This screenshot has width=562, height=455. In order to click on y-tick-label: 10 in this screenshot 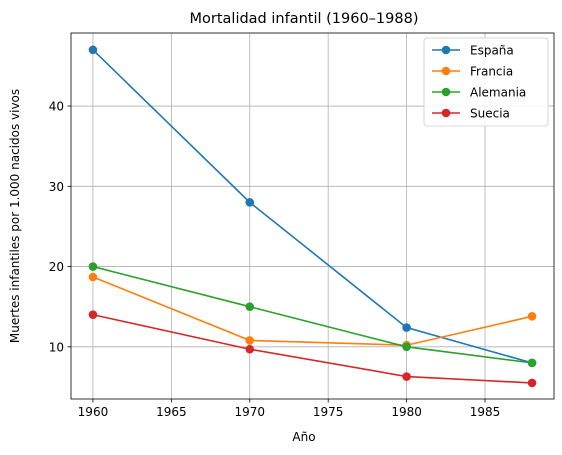, I will do `click(56, 347)`.